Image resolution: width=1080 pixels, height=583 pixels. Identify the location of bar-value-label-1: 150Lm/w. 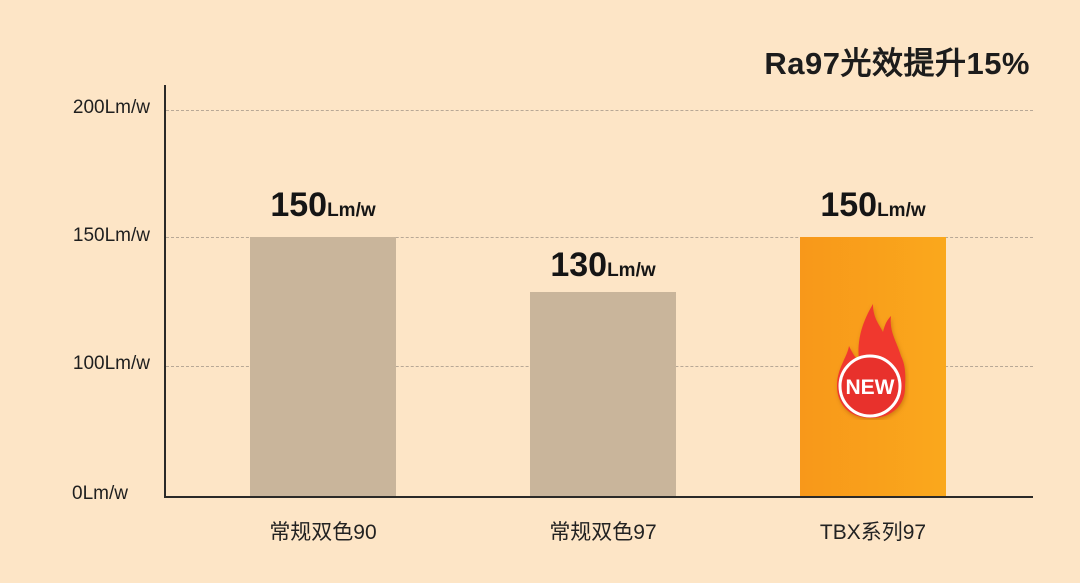
(323, 205).